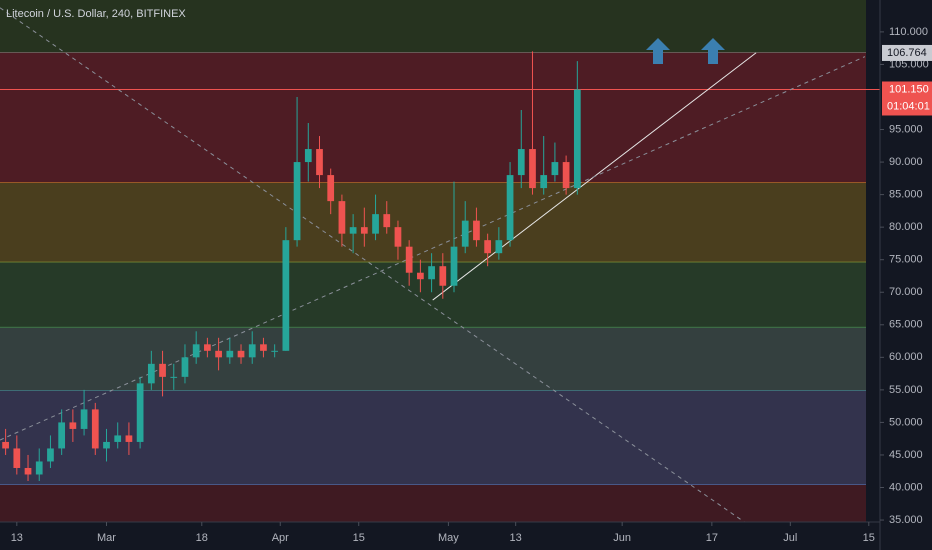 The width and height of the screenshot is (932, 550). What do you see at coordinates (202, 538) in the screenshot?
I see `x-tick-label: 18` at bounding box center [202, 538].